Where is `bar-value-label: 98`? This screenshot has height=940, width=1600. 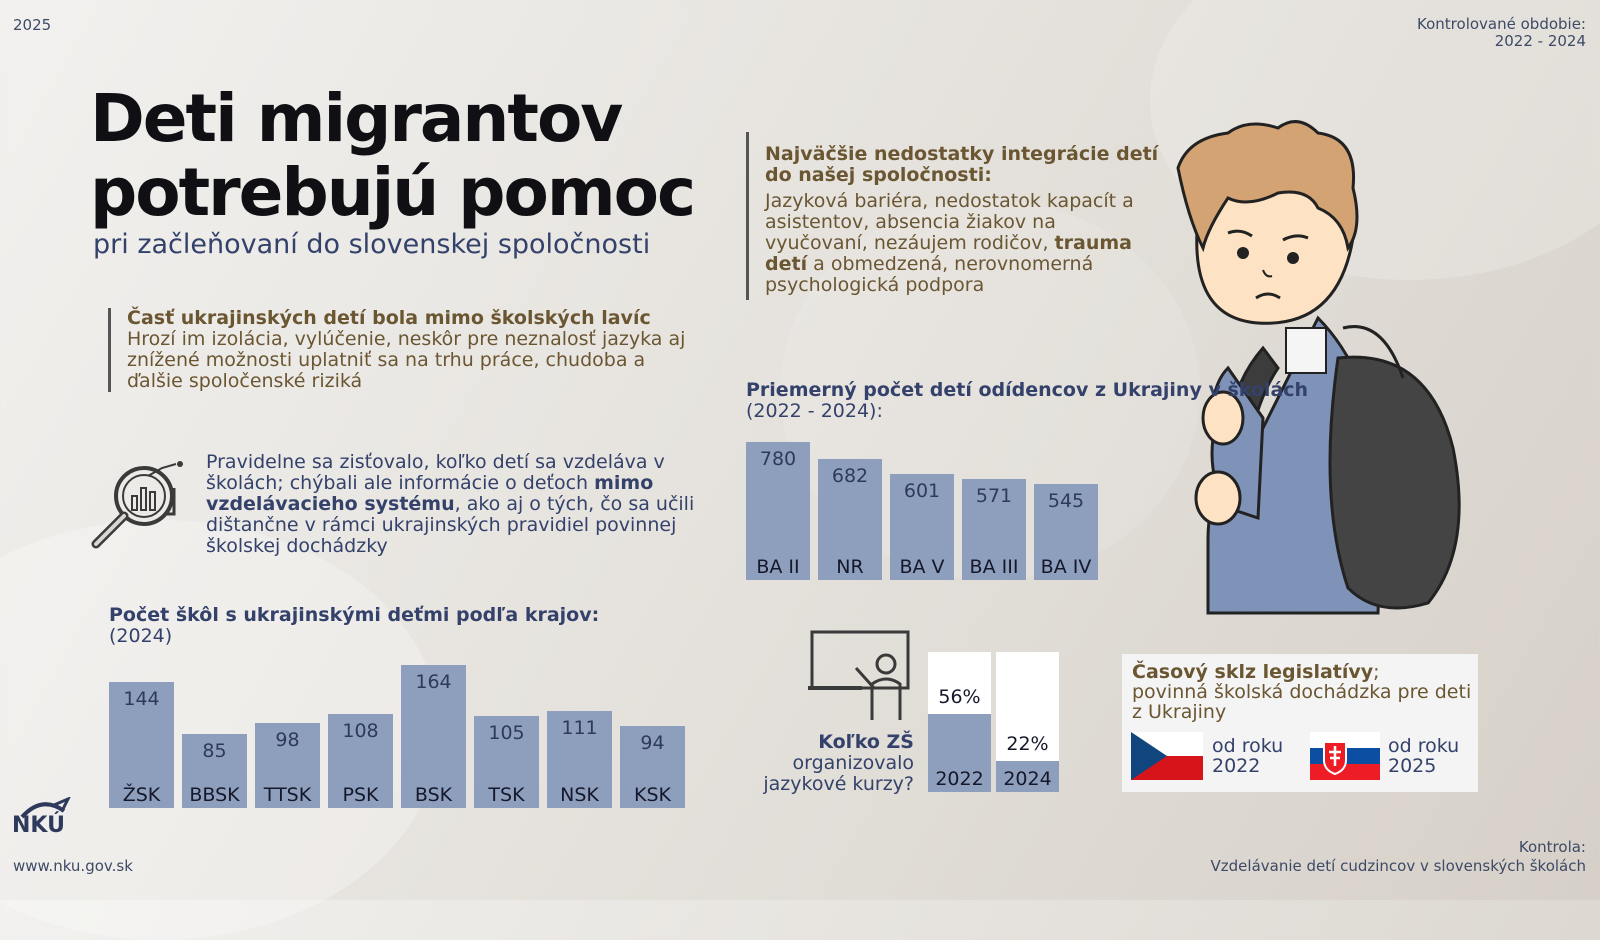 bar-value-label: 98 is located at coordinates (287, 740).